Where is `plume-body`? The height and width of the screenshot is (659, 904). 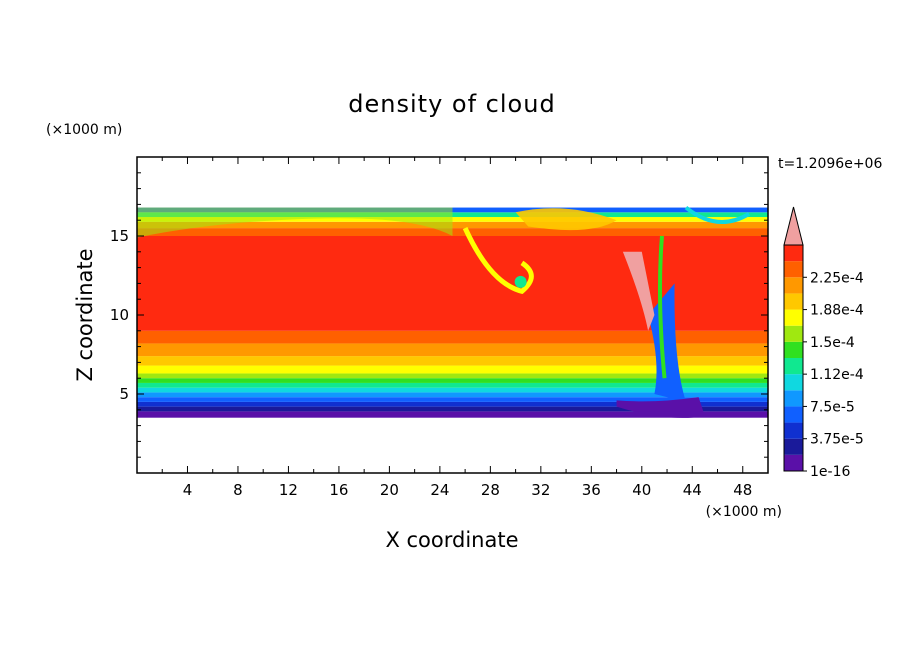 plume-body is located at coordinates (667, 342).